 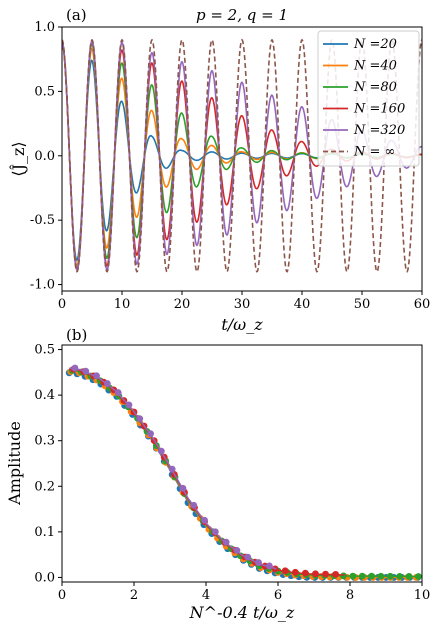 What do you see at coordinates (379, 130) in the screenshot?
I see `legend-entry: N =320` at bounding box center [379, 130].